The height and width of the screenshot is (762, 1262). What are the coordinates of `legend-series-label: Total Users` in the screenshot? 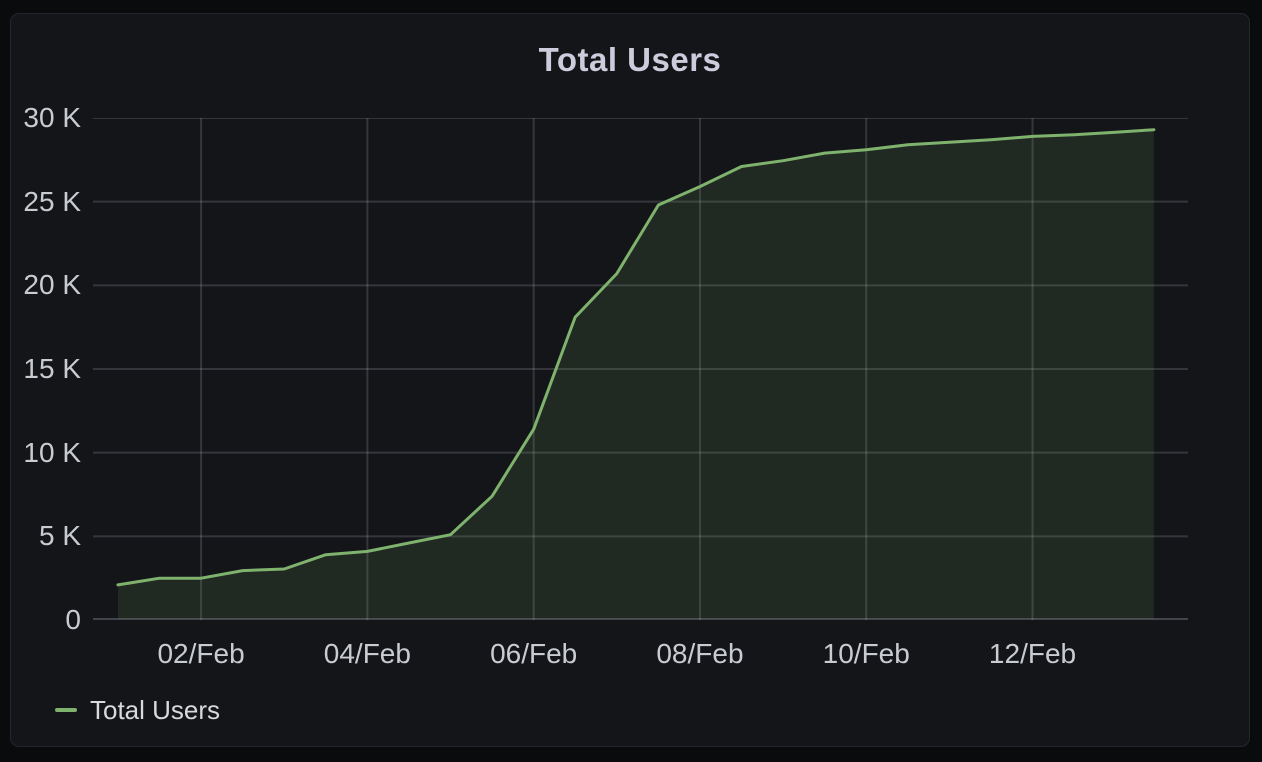 It's located at (155, 709).